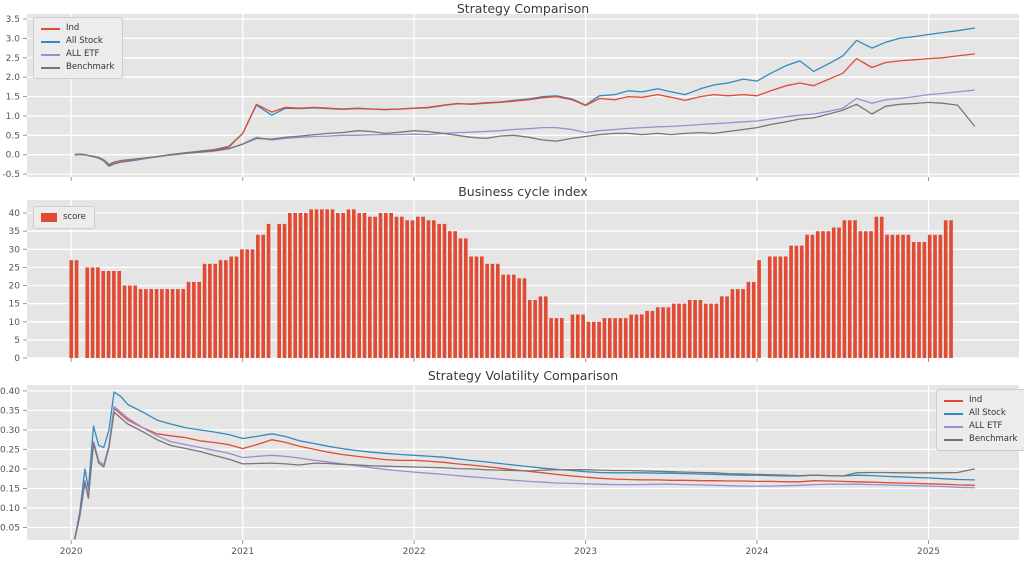 This screenshot has height=564, width=1024. I want to click on y-tick-label: 0.30, so click(10, 431).